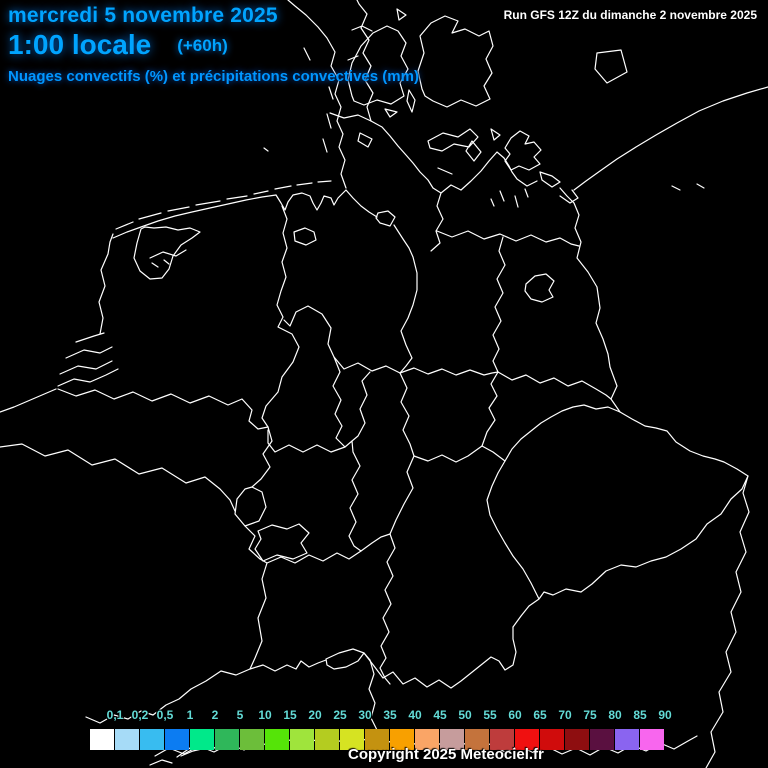 The height and width of the screenshot is (768, 768). What do you see at coordinates (465, 715) in the screenshot?
I see `legend-value-label: 50` at bounding box center [465, 715].